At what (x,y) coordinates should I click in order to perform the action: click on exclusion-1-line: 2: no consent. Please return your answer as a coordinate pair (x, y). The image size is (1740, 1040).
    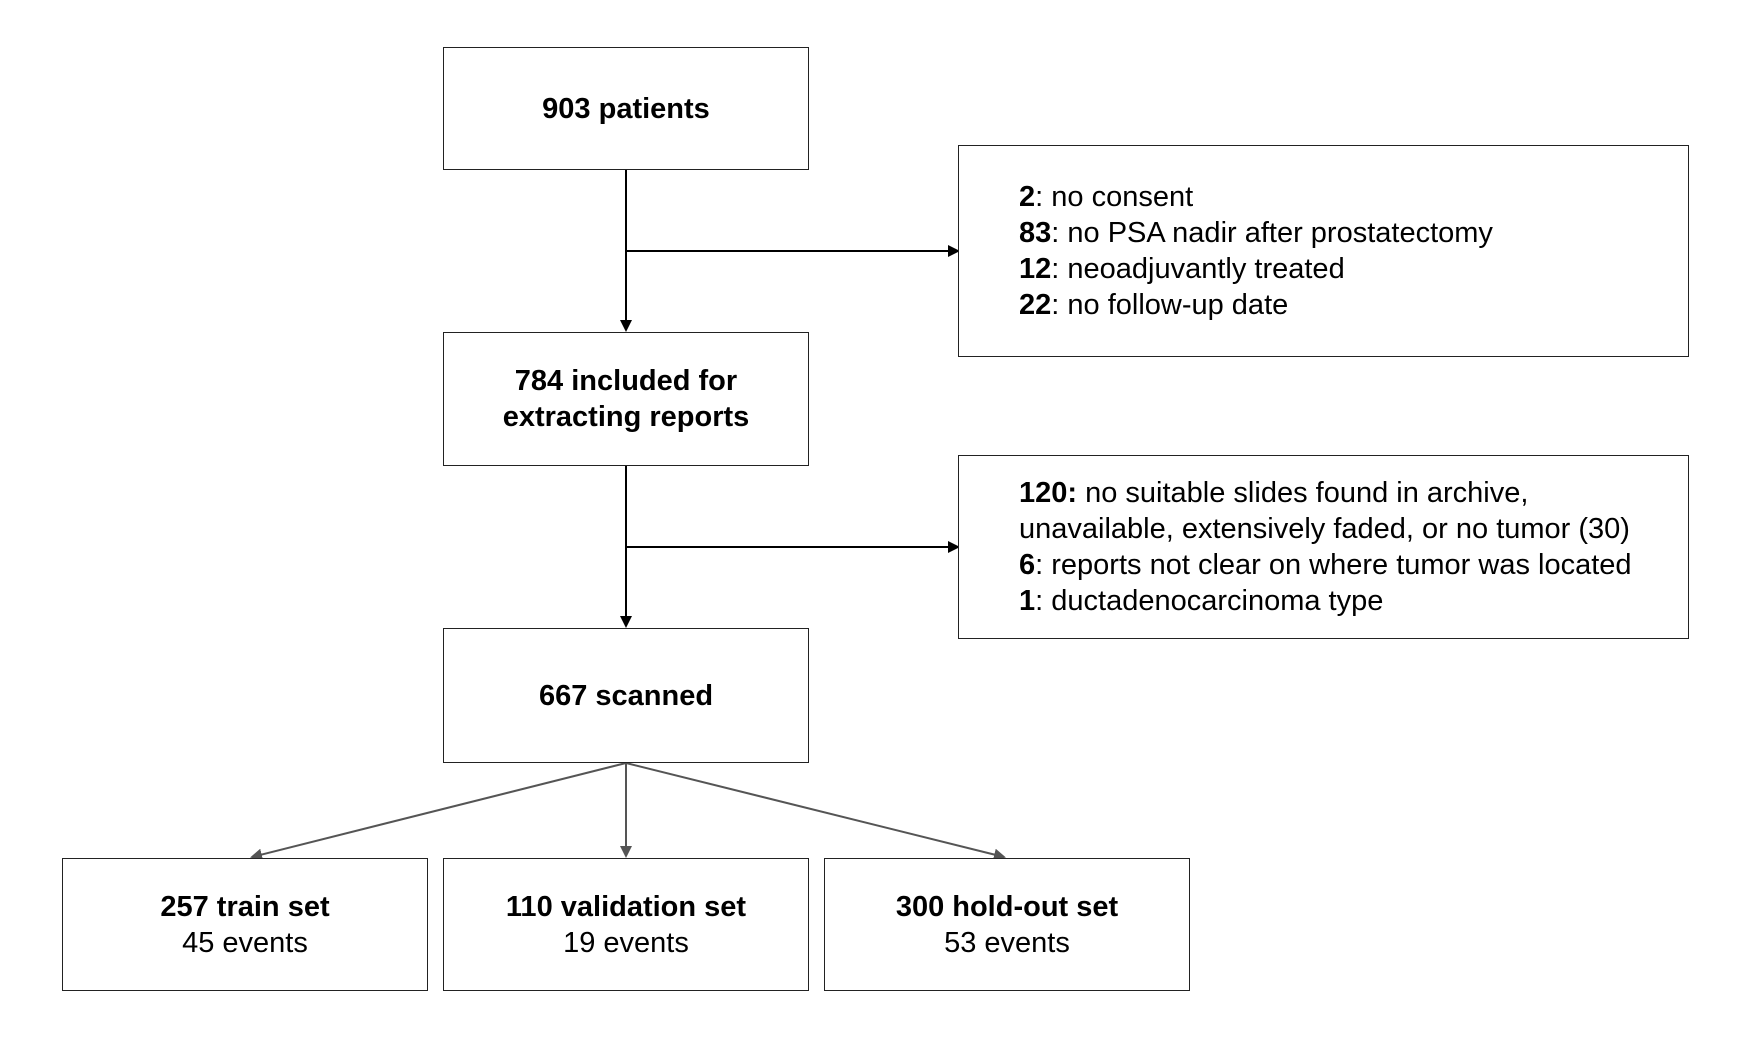
    Looking at the image, I should click on (1353, 197).